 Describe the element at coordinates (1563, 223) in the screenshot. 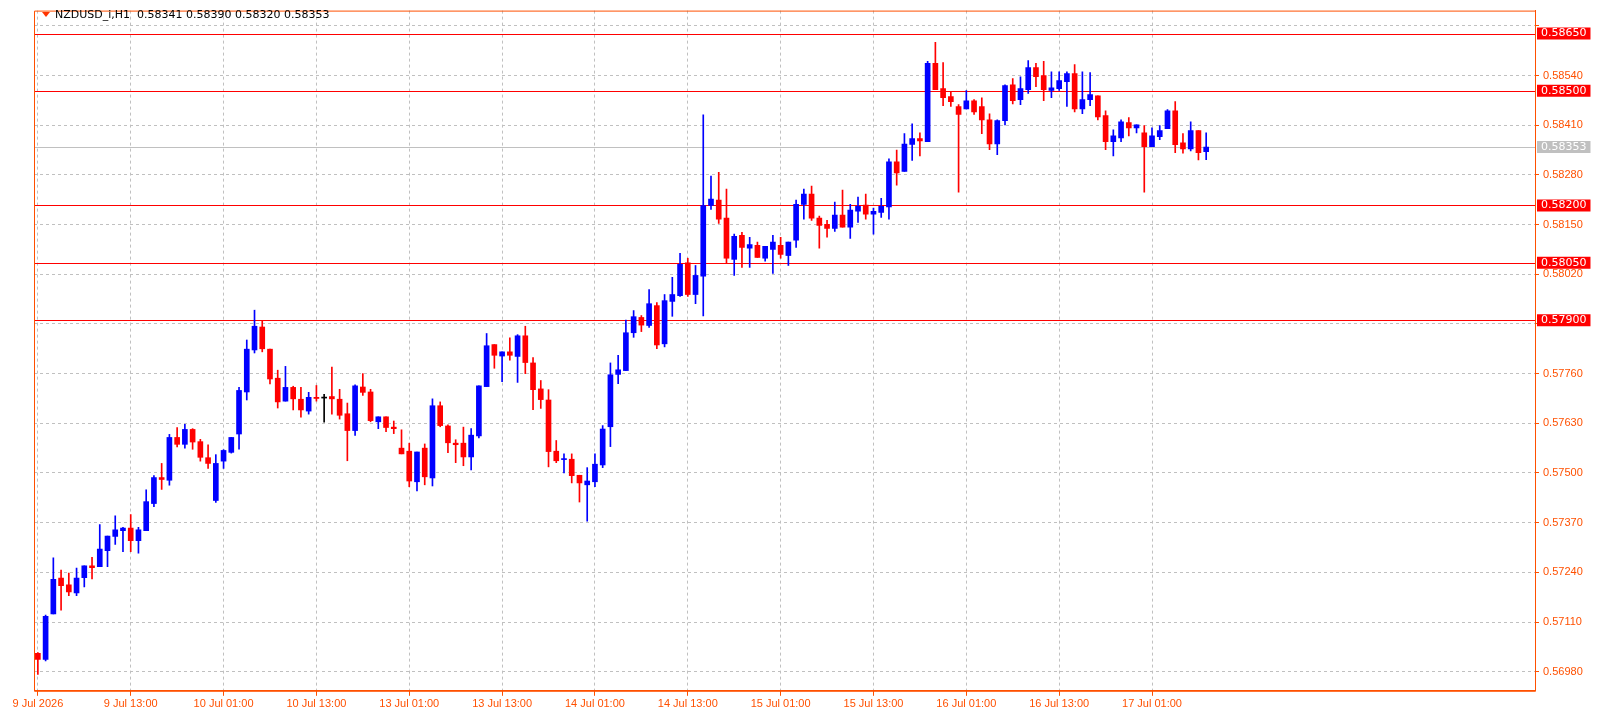

I see `y-tick-label: 0.58150` at that location.